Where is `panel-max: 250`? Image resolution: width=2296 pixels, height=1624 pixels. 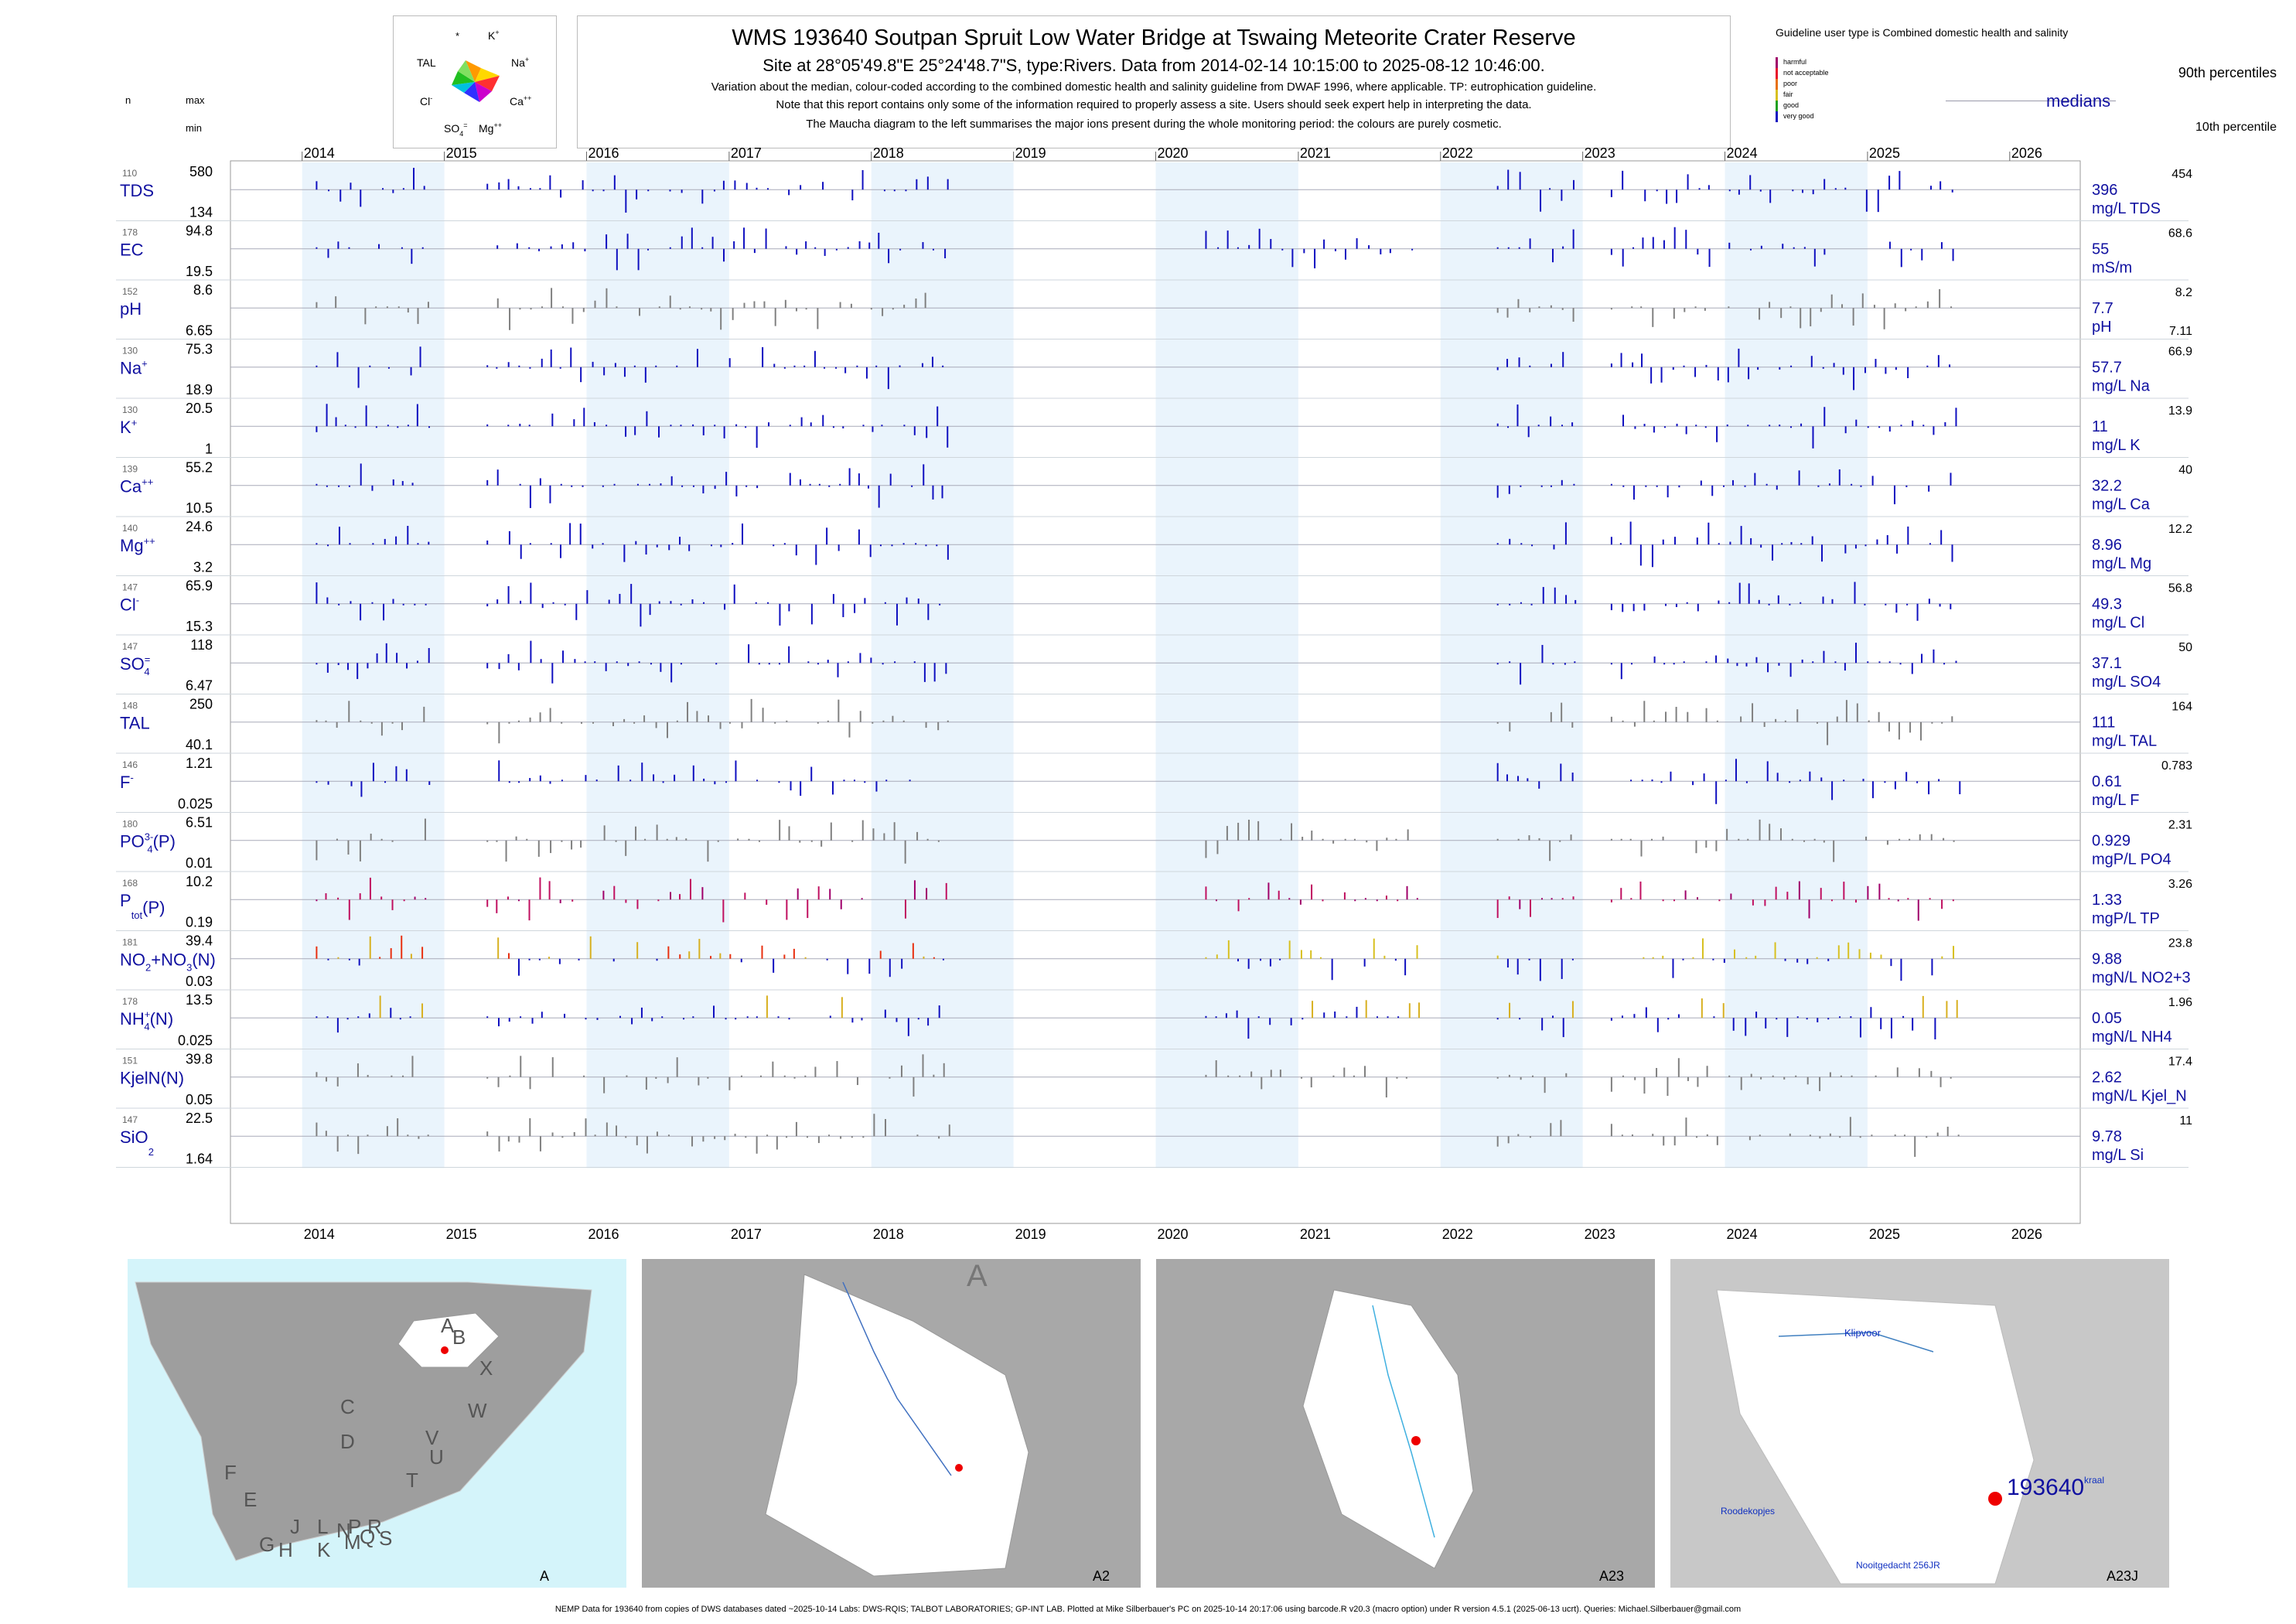
panel-max: 250 is located at coordinates (201, 704).